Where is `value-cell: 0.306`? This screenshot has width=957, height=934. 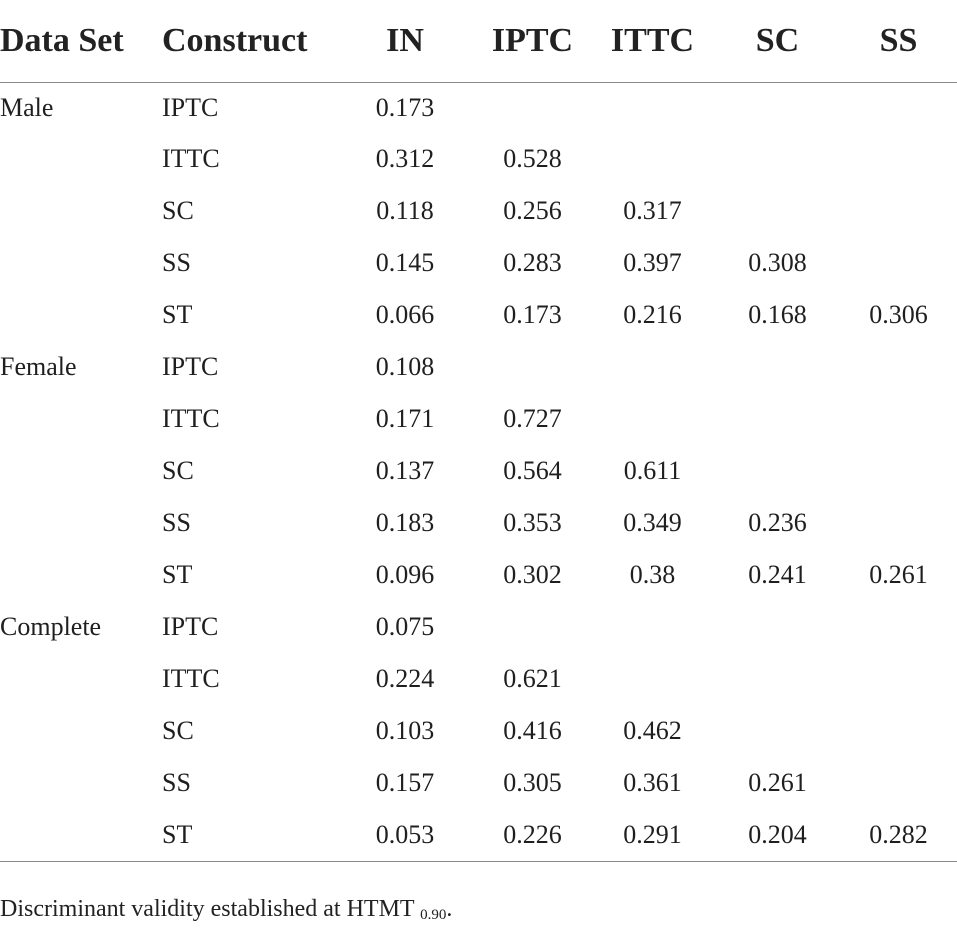
value-cell: 0.306 is located at coordinates (898, 314).